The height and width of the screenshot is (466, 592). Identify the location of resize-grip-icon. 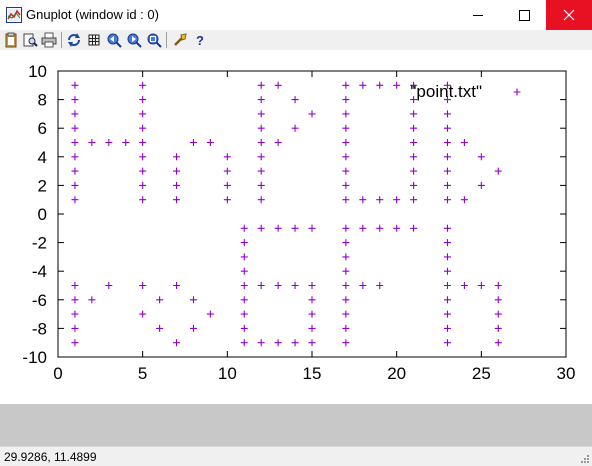
(585, 459).